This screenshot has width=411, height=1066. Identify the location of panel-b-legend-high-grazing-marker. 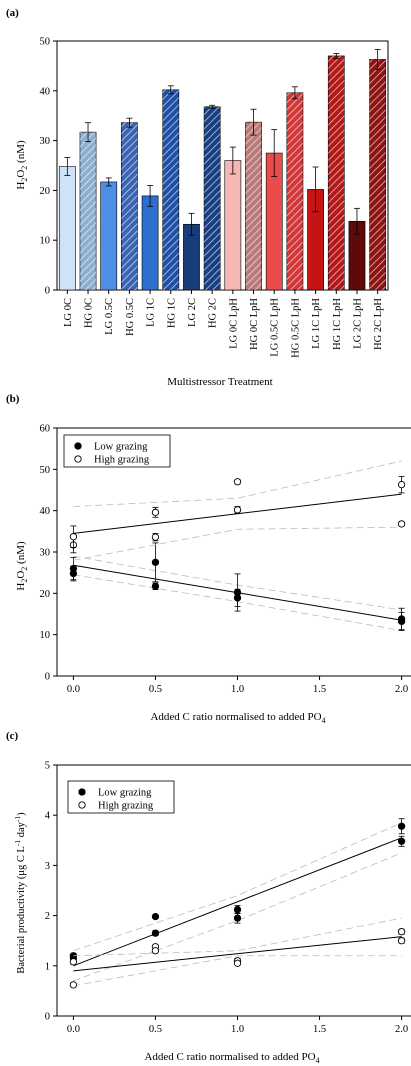
(78, 459).